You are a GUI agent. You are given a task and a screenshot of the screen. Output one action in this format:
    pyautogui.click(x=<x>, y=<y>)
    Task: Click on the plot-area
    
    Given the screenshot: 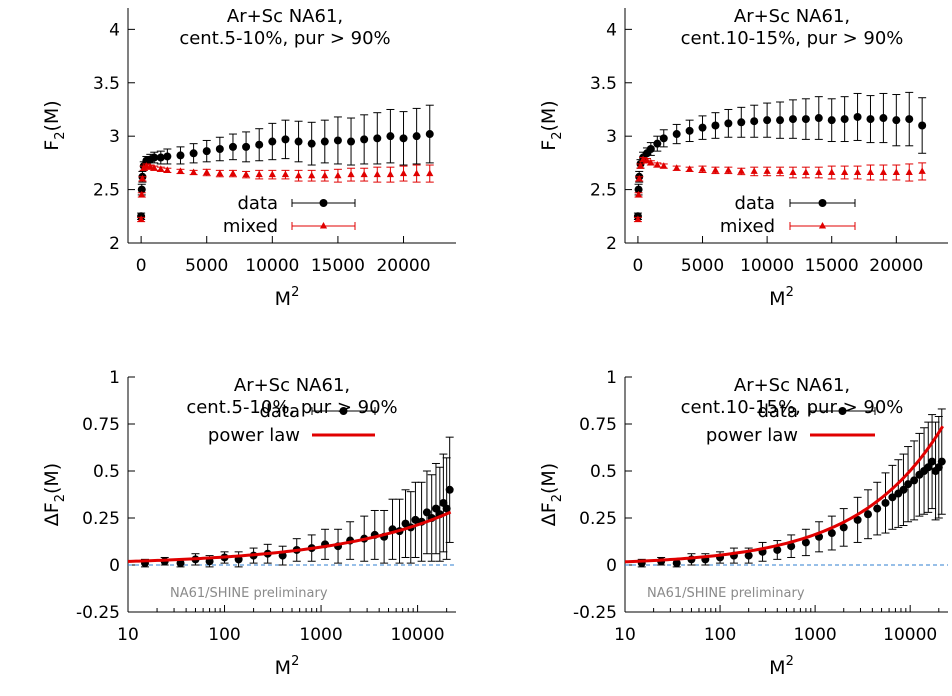 What is the action you would take?
    pyautogui.click(x=291, y=502)
    